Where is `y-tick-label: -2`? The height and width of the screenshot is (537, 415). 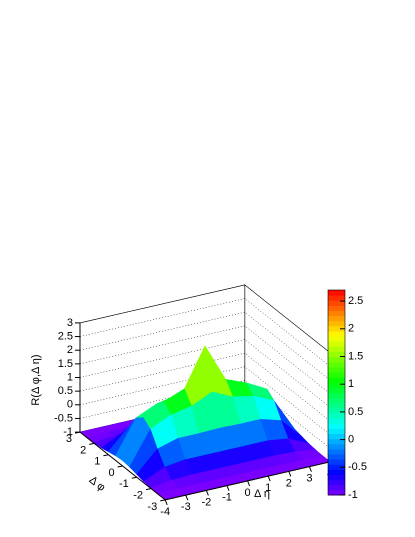 y-tick-label: -2 is located at coordinates (138, 496).